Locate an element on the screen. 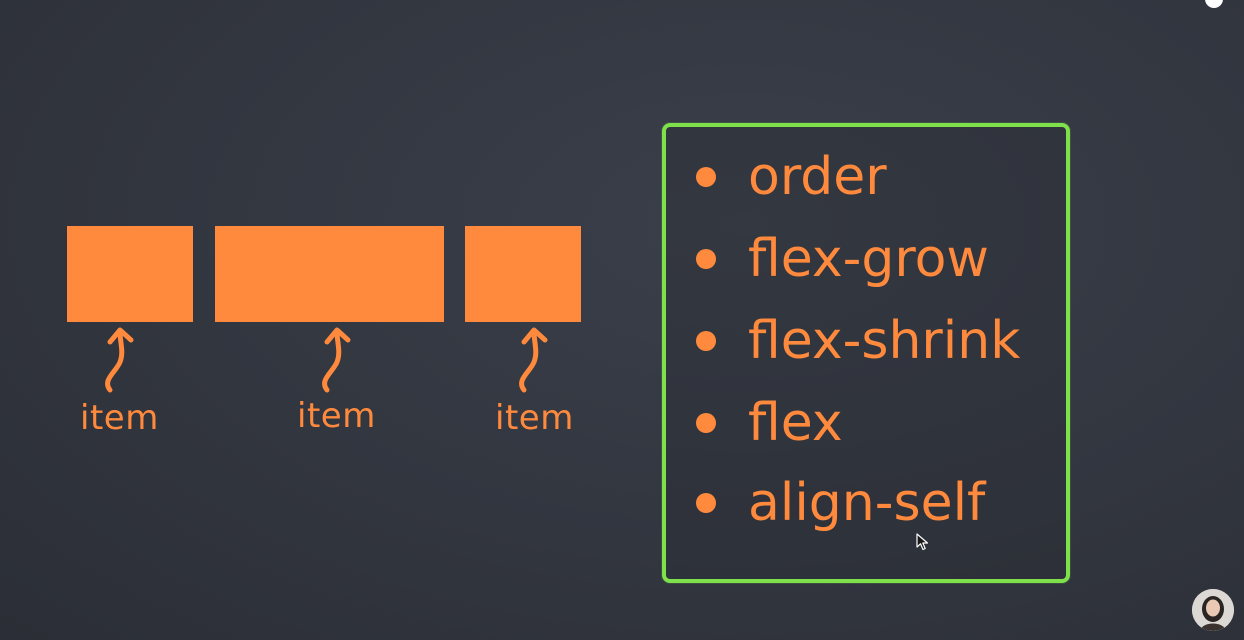 This screenshot has width=1244, height=640. mouse-pointer-icon is located at coordinates (922, 542).